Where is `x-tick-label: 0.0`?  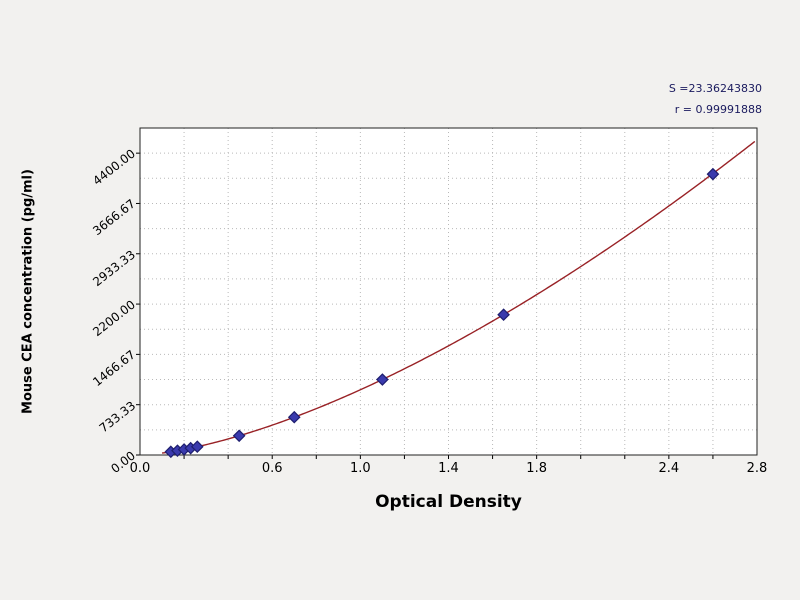 x-tick-label: 0.0 is located at coordinates (140, 468).